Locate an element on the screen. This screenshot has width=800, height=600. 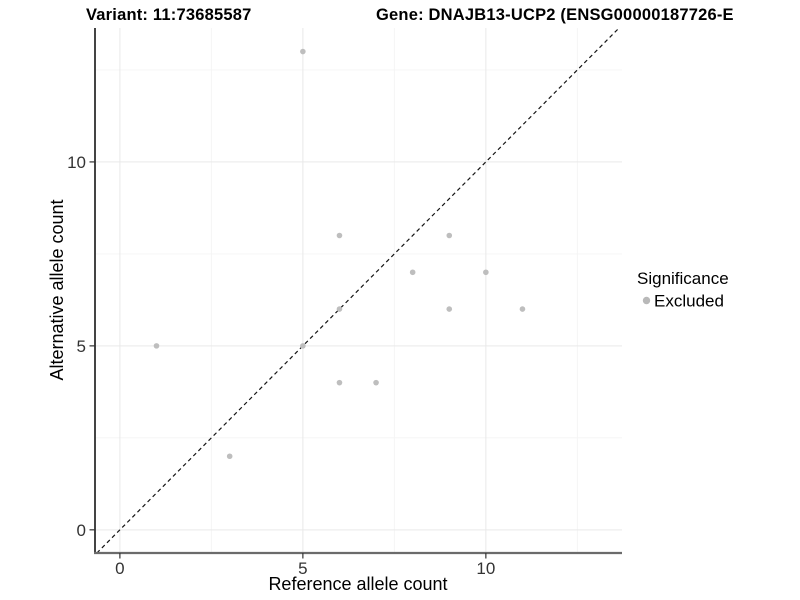
legend-title: Significance is located at coordinates (683, 278).